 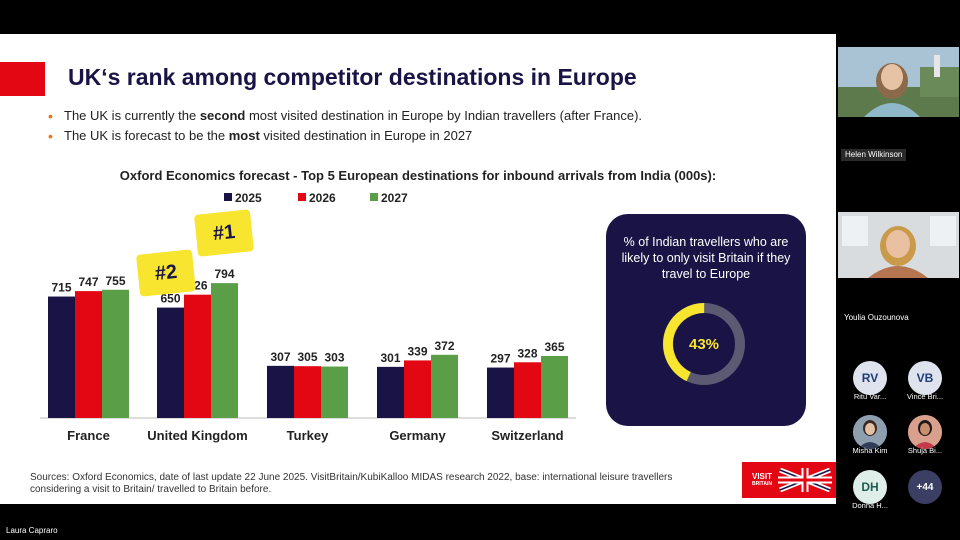 What do you see at coordinates (197, 356) in the screenshot?
I see `bar-united-kingdom-2026` at bounding box center [197, 356].